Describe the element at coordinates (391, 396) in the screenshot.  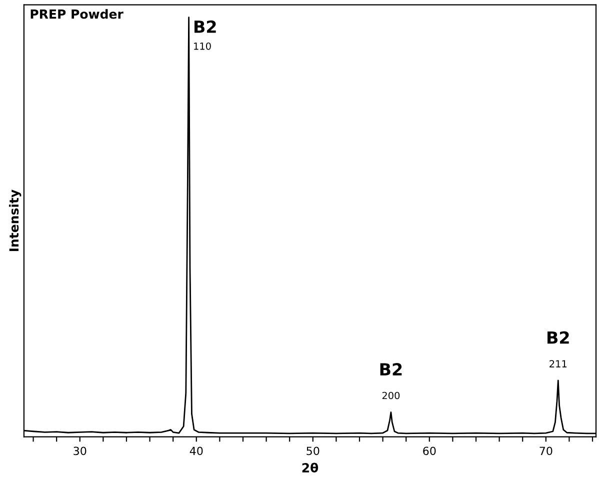
I see `annotation: 200` at that location.